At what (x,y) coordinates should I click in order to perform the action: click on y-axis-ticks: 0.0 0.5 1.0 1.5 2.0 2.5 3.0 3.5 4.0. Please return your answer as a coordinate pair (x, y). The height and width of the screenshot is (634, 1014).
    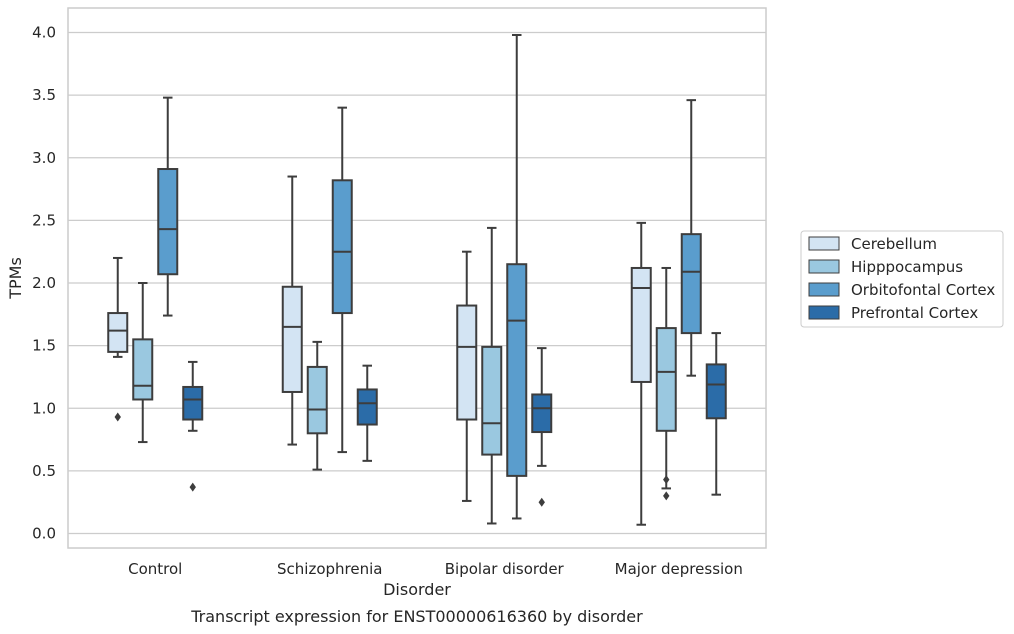
    Looking at the image, I should click on (44, 283).